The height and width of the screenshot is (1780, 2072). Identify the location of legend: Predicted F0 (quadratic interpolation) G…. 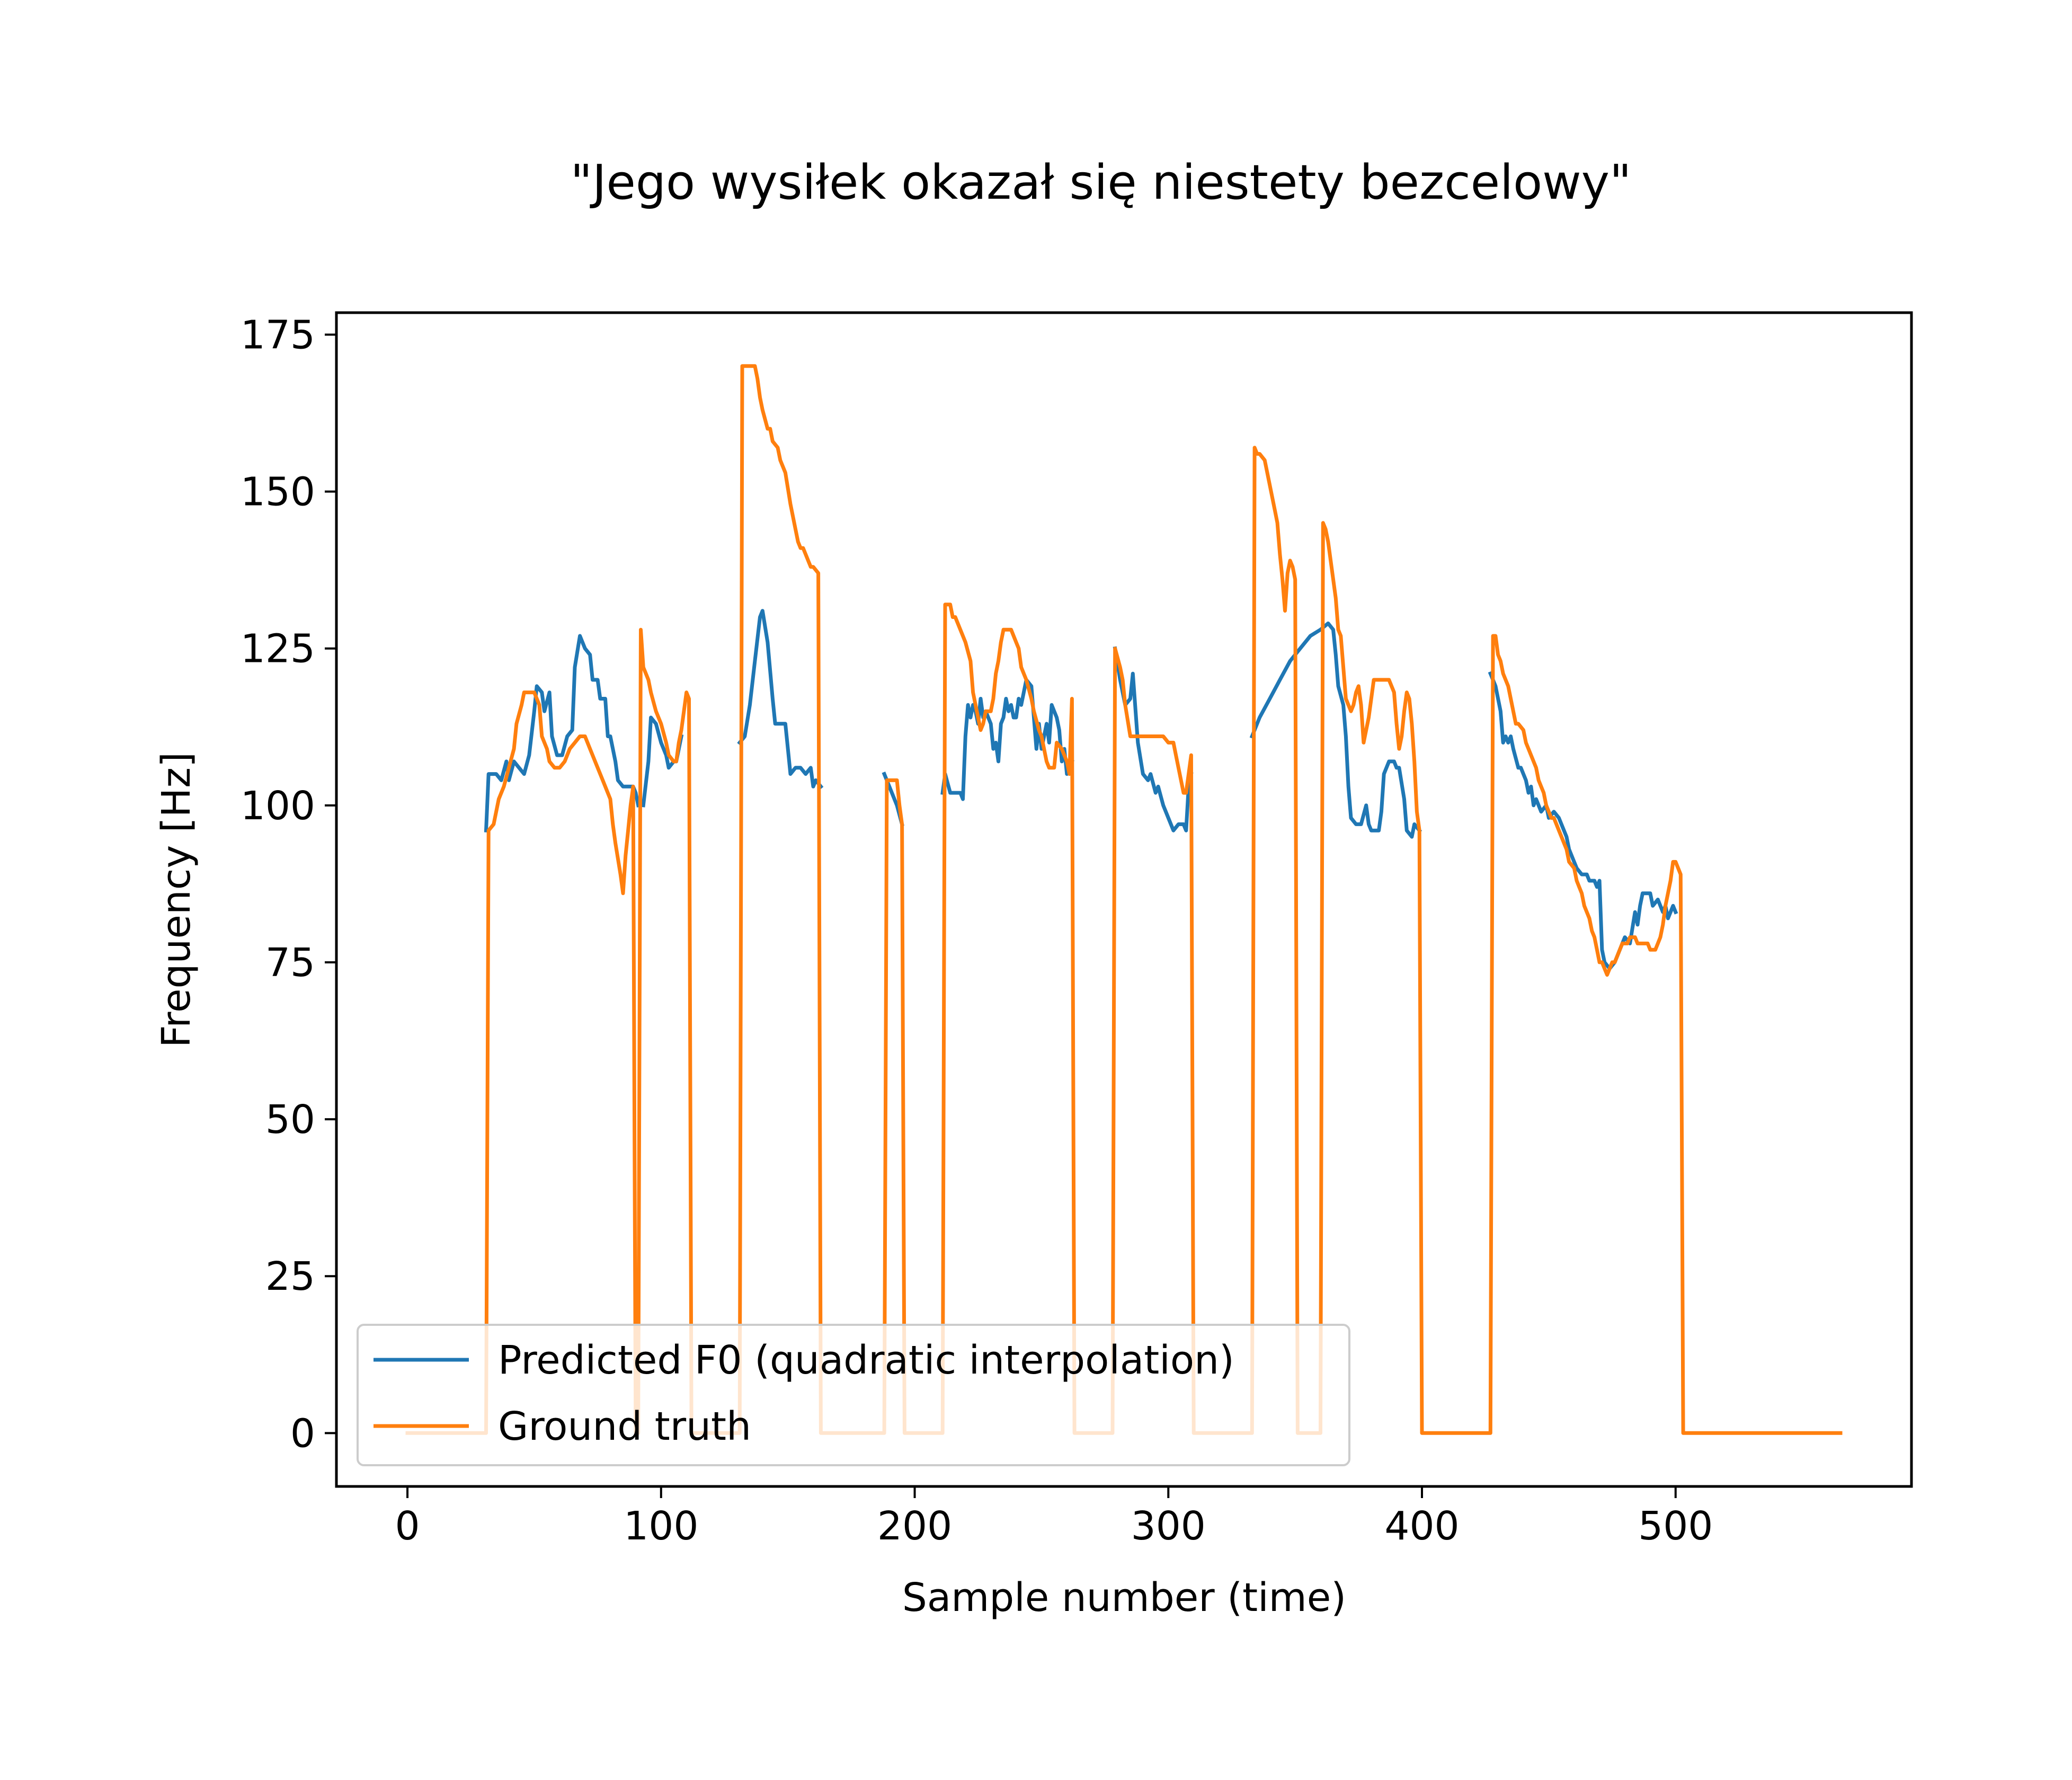
(853, 1395).